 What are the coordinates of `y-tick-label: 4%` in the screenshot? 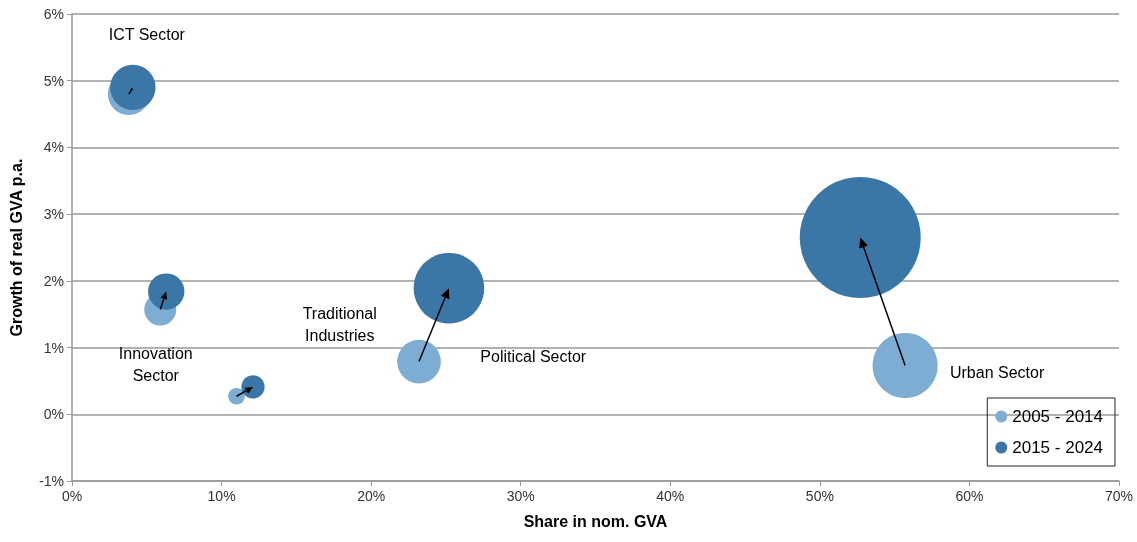 It's located at (53, 147).